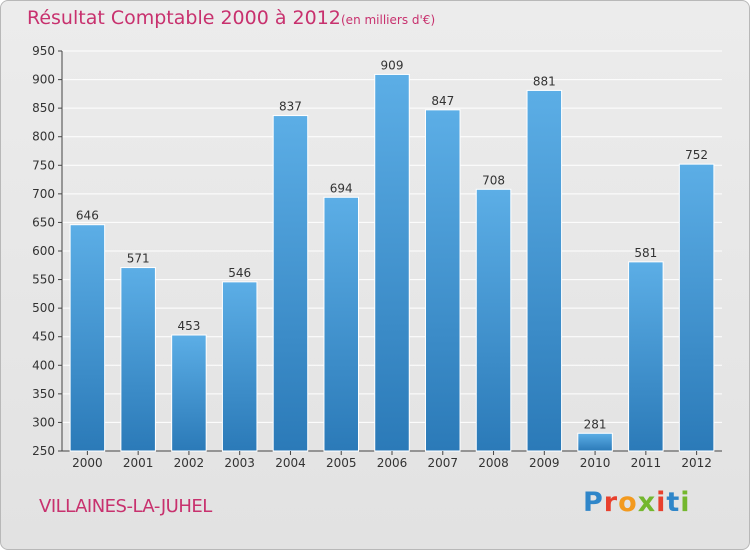 The image size is (750, 550). Describe the element at coordinates (239, 463) in the screenshot. I see `x-tick-label: 2003` at that location.